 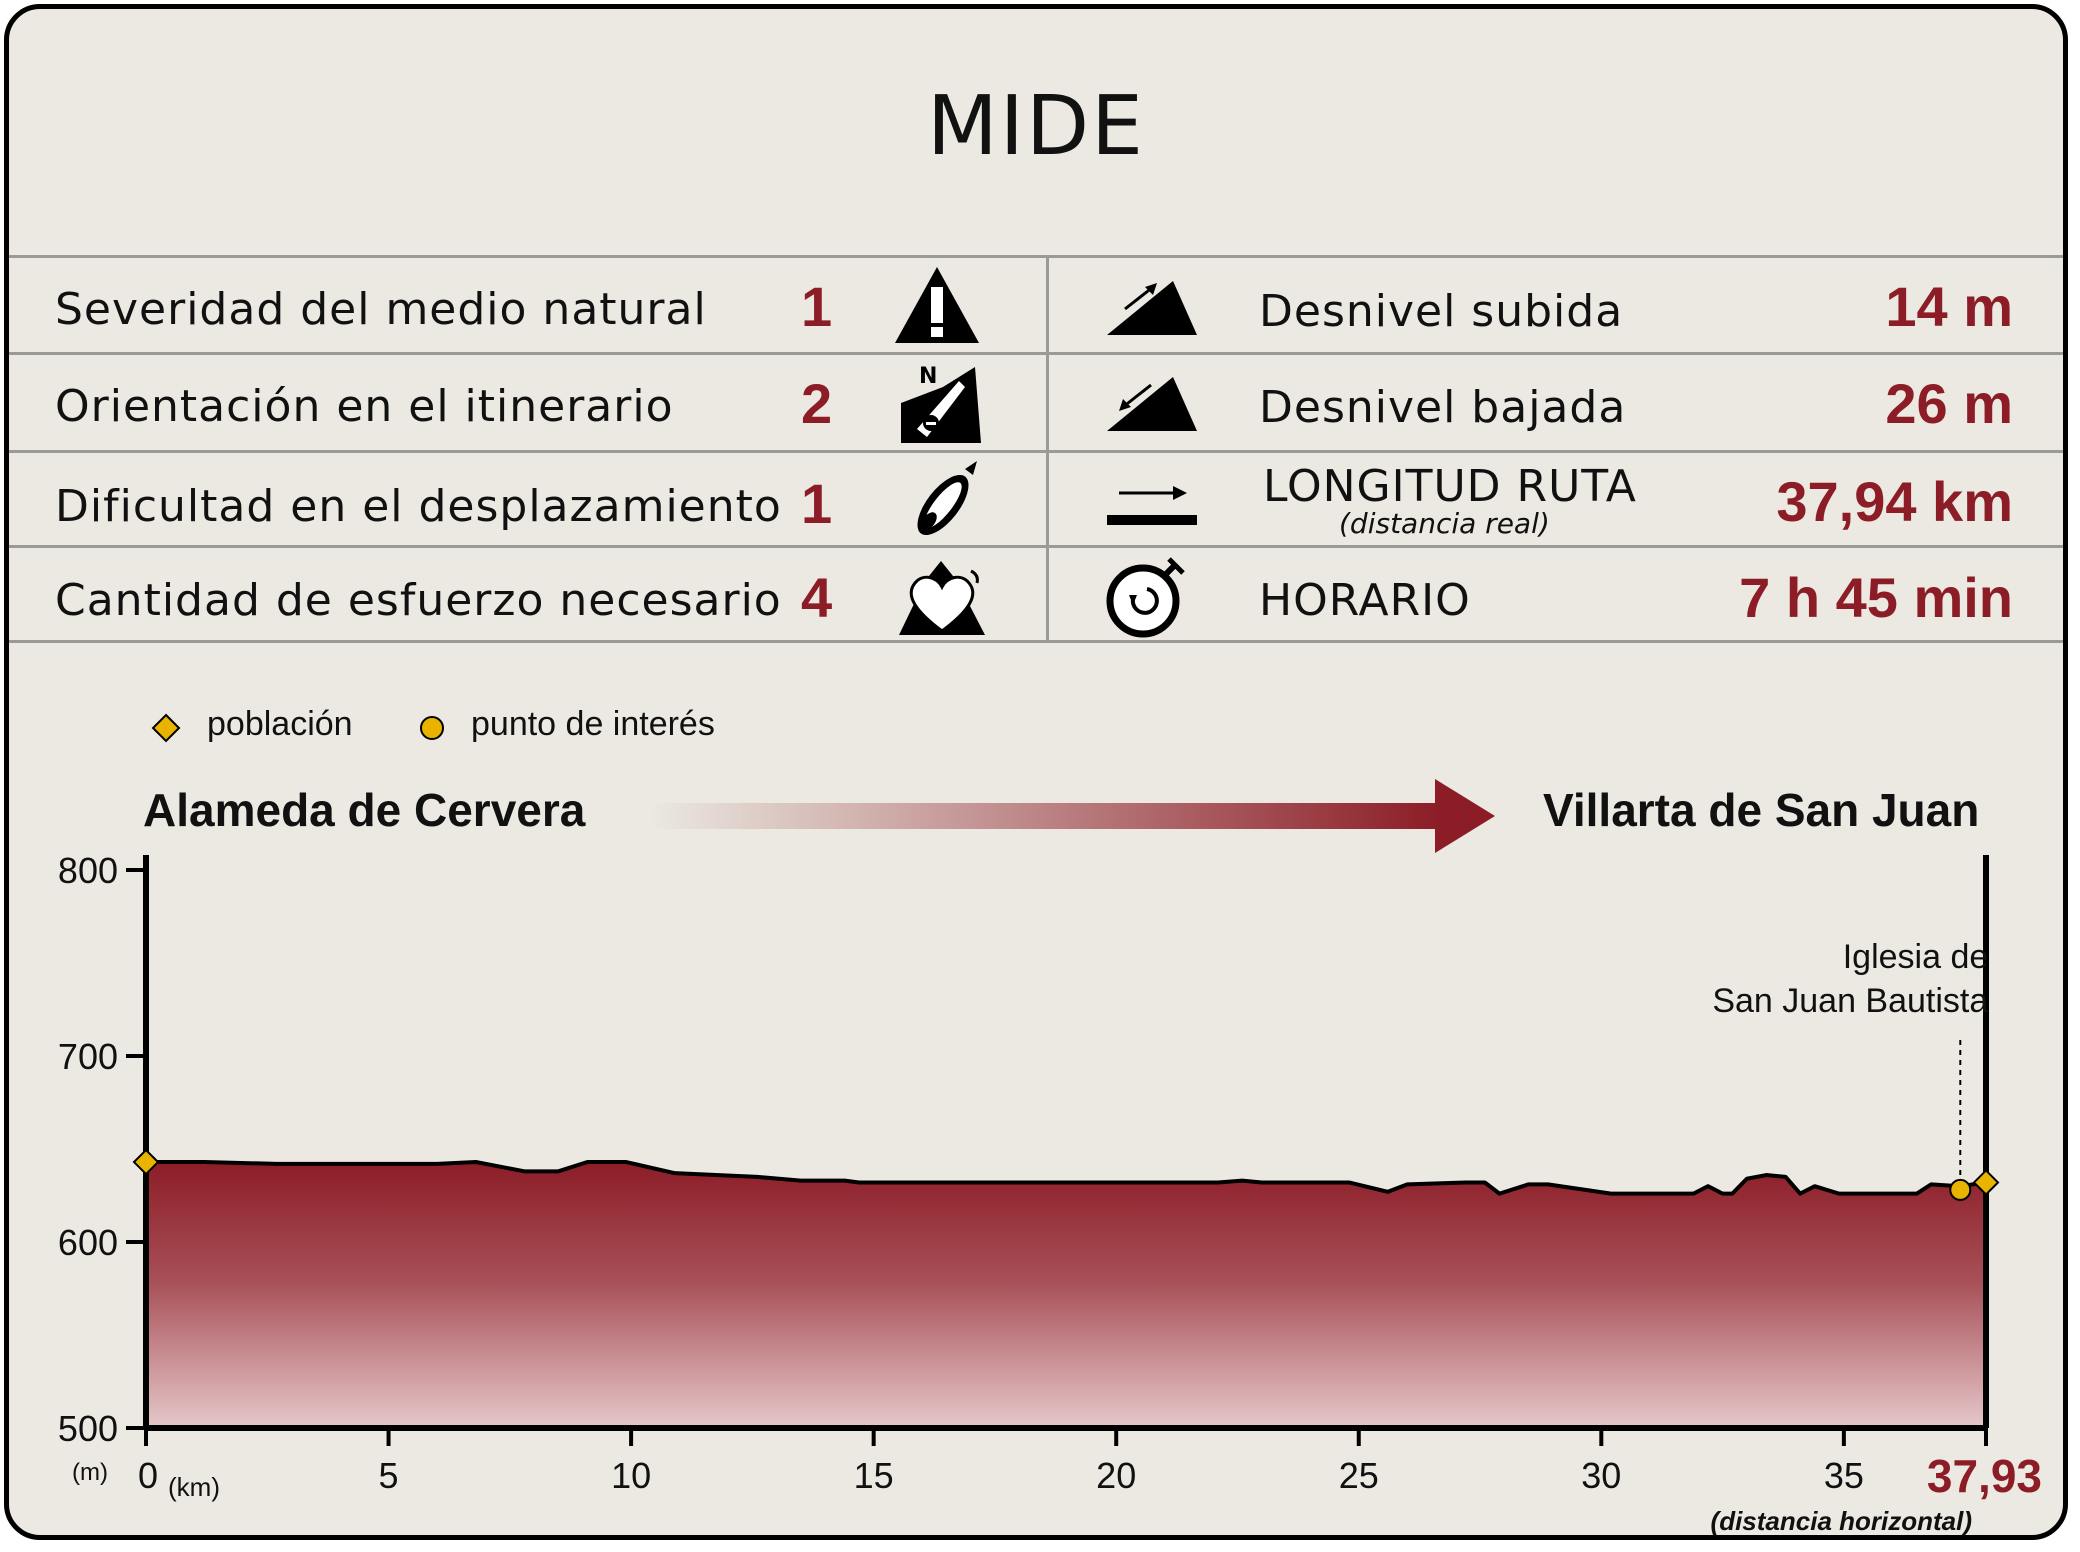 What do you see at coordinates (1876, 597) in the screenshot?
I see `schedule-value: 7 h 45 min` at bounding box center [1876, 597].